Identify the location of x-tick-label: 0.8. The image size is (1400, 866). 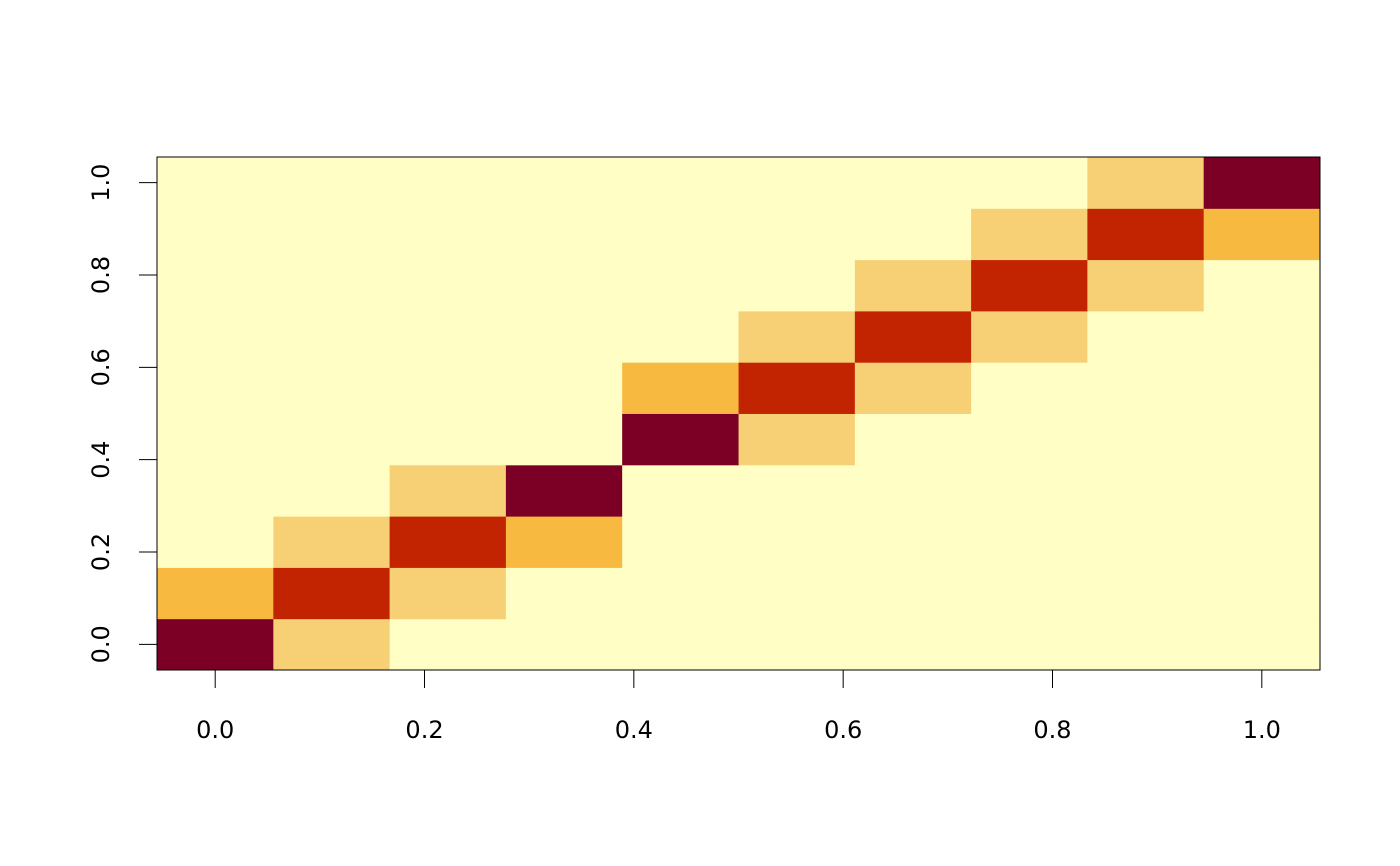
(1052, 730).